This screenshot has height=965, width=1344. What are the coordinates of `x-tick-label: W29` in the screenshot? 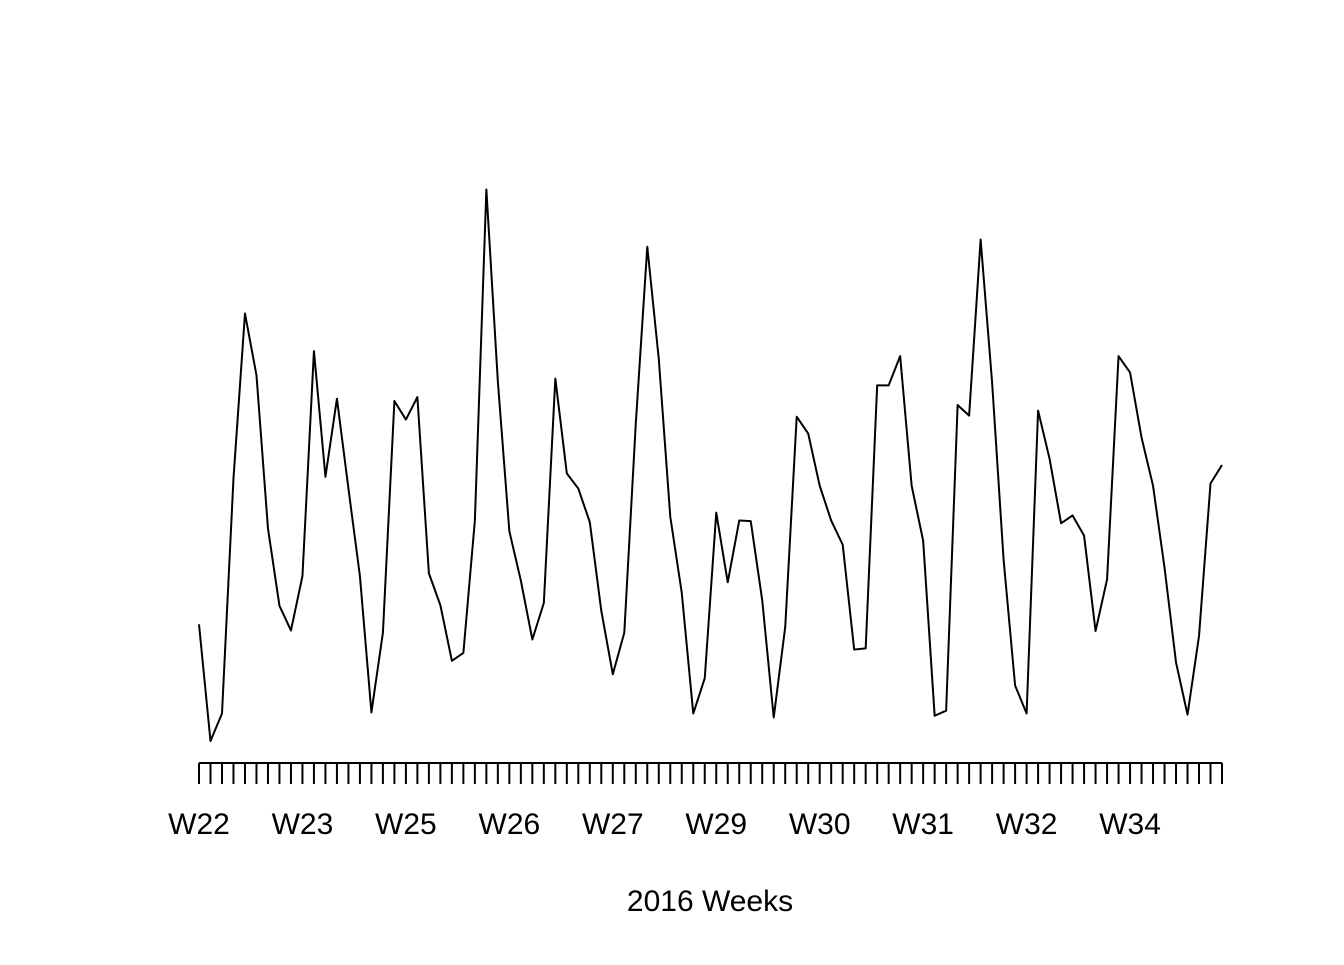 It's located at (716, 824).